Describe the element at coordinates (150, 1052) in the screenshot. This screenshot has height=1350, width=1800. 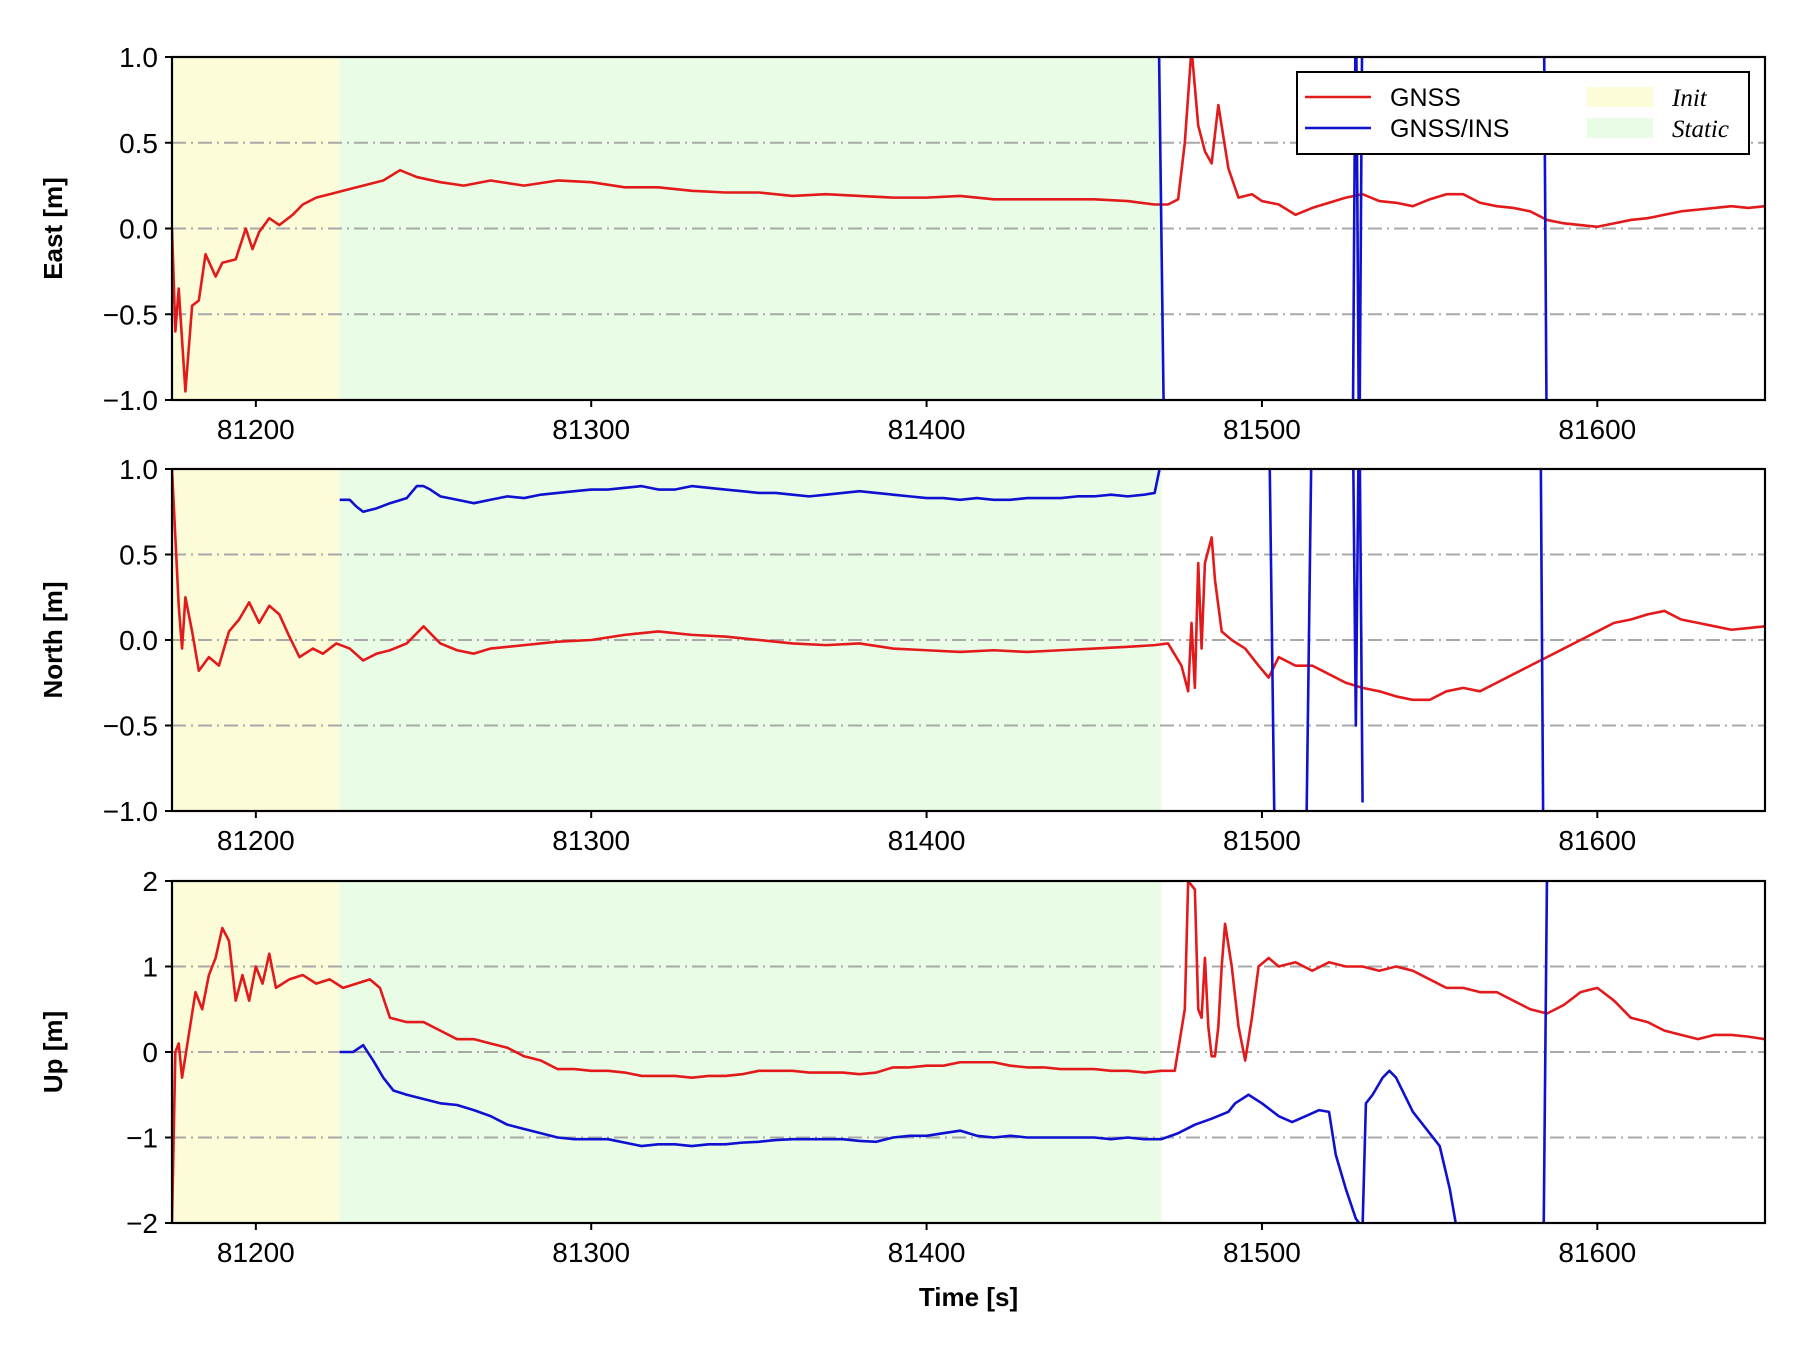
I see `y-tick-label: 0` at that location.